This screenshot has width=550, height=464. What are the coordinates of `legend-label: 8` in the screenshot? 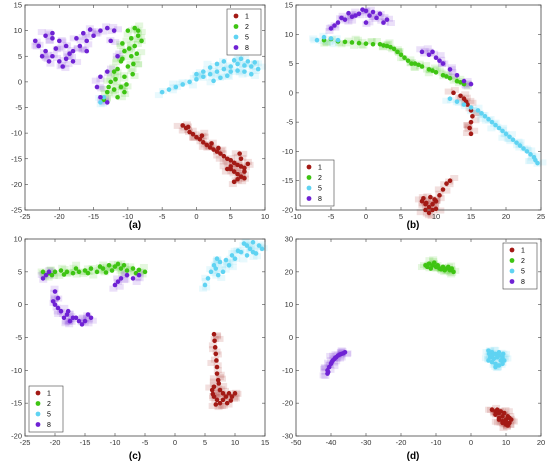 It's located at (49, 425).